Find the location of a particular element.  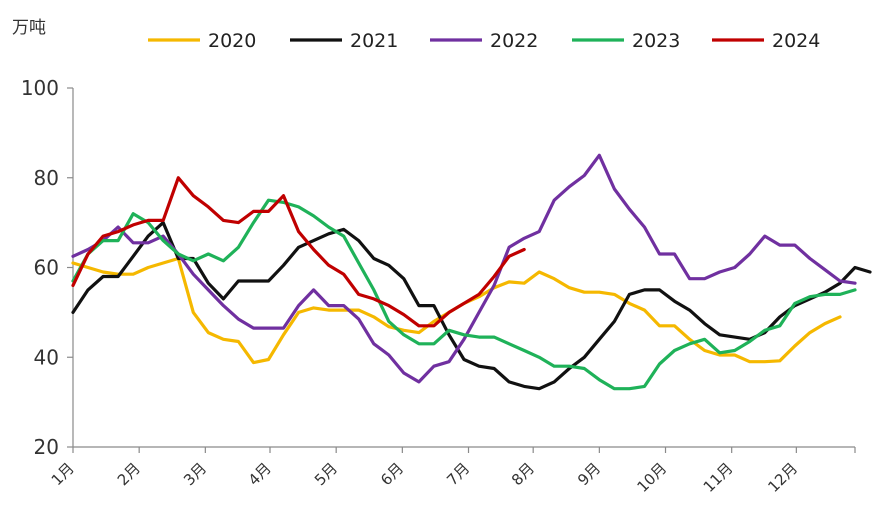

y-tick-label: 60 is located at coordinates (46, 268).